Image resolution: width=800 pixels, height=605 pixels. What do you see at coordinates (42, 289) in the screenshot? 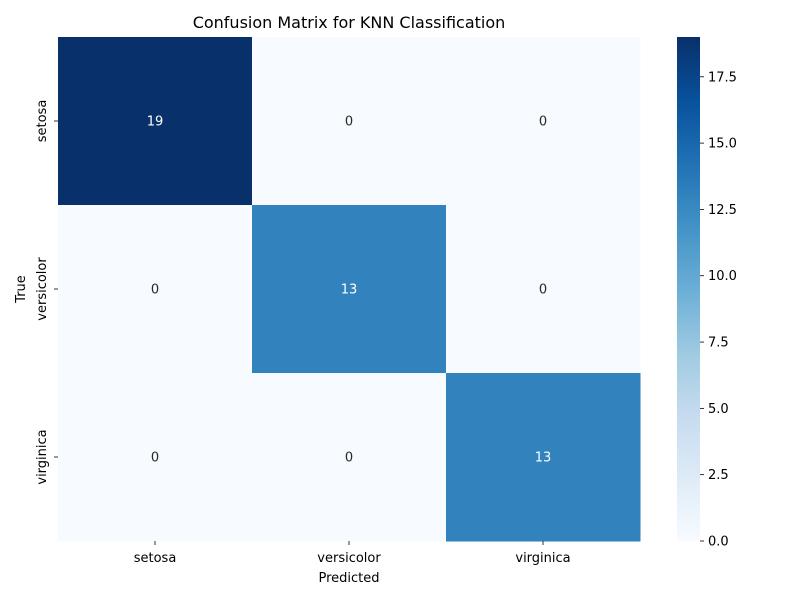
I see `y-tick-label: versicolor` at bounding box center [42, 289].